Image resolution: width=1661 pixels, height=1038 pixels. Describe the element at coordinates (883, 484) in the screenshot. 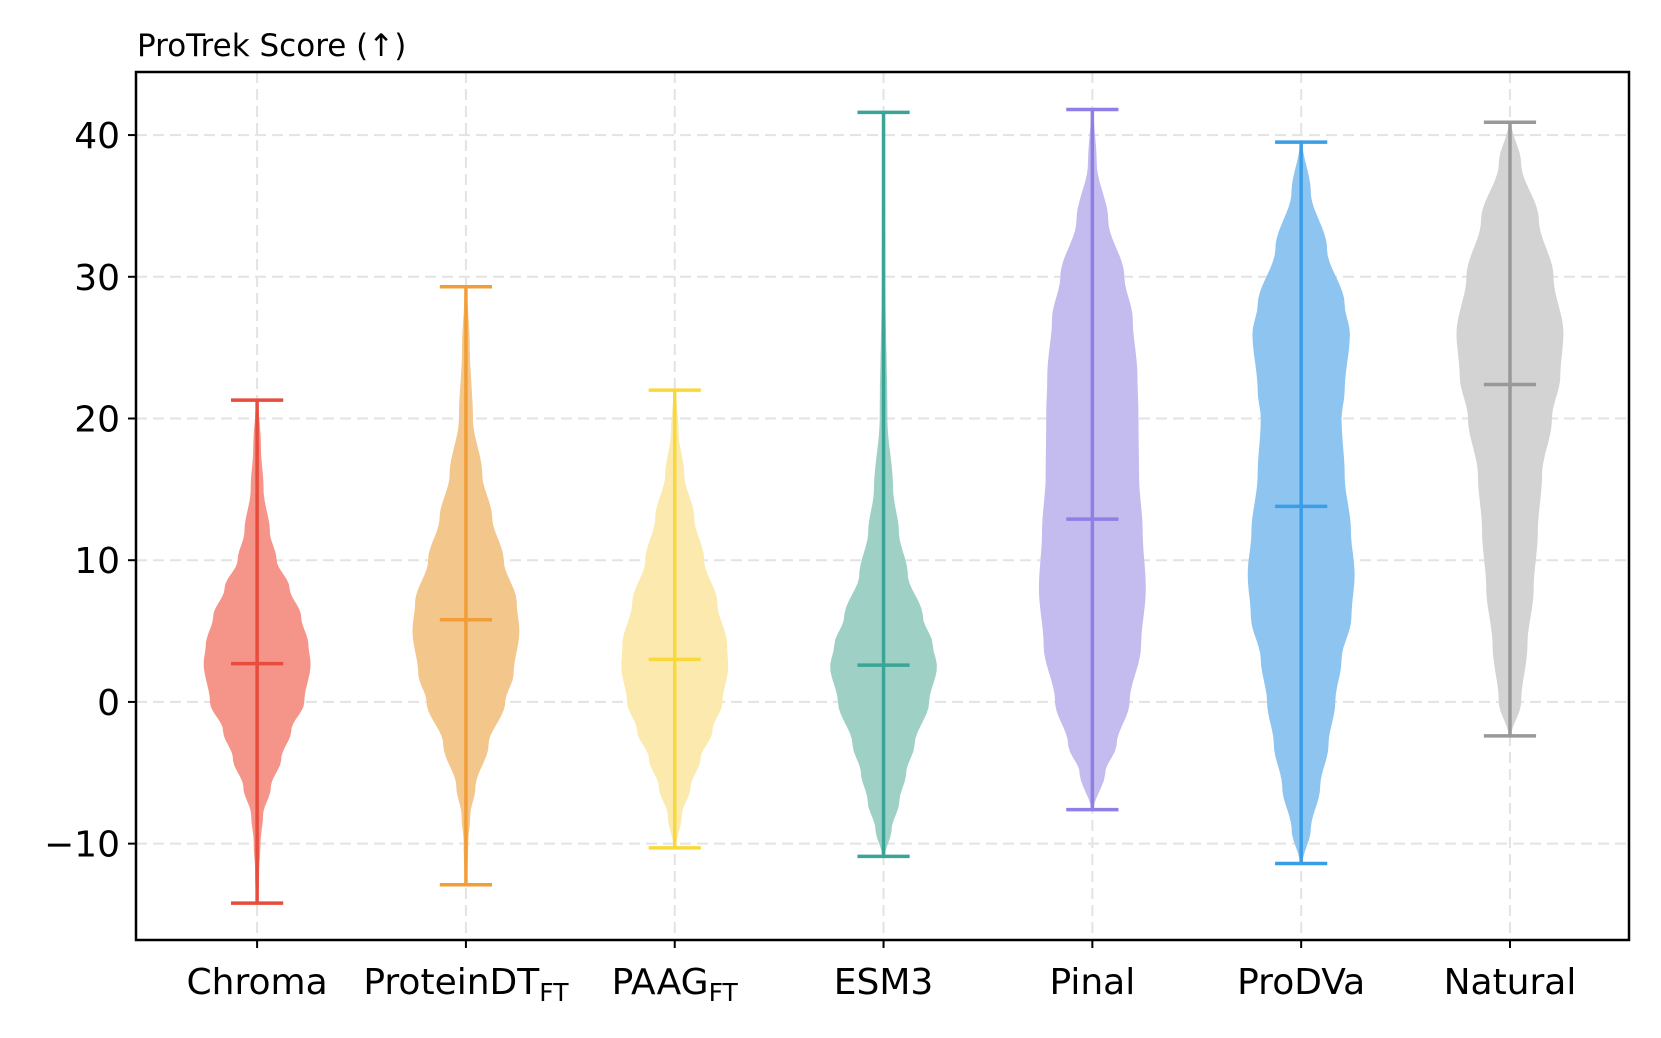

I see `violin-esm3` at that location.